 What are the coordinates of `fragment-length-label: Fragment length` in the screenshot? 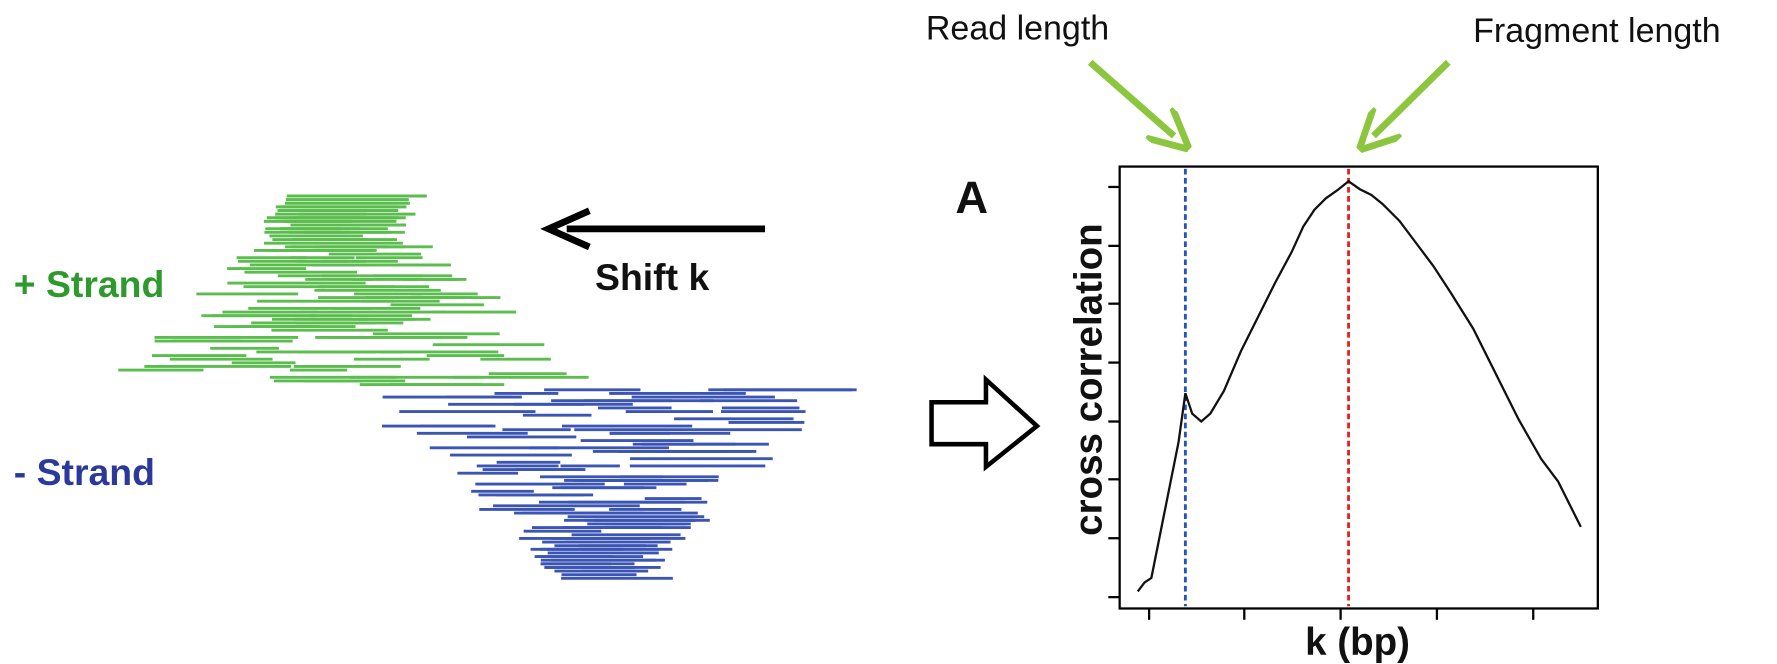 It's located at (1596, 31).